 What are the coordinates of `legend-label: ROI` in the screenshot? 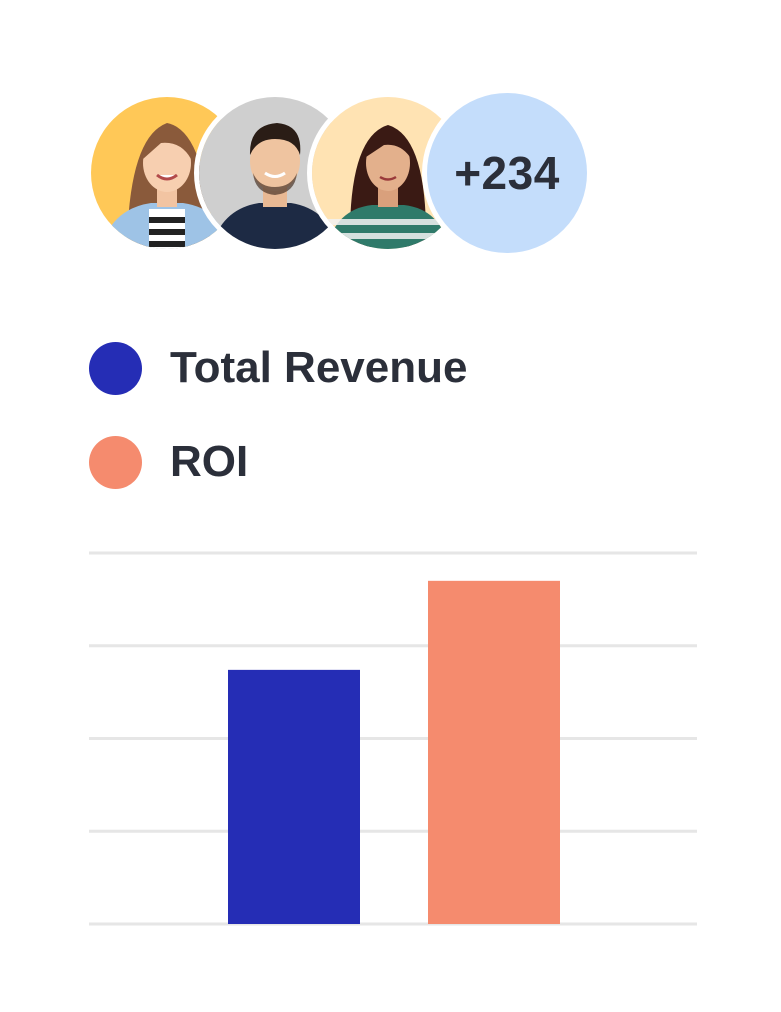 It's located at (209, 461).